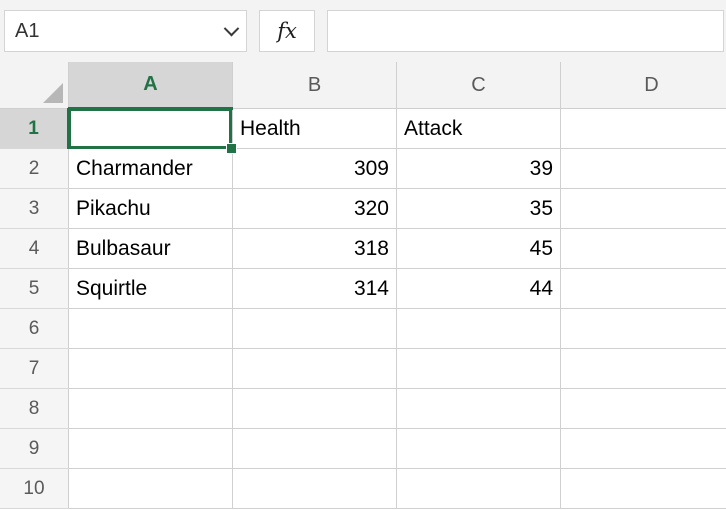  Describe the element at coordinates (478, 448) in the screenshot. I see `cell-C9` at that location.